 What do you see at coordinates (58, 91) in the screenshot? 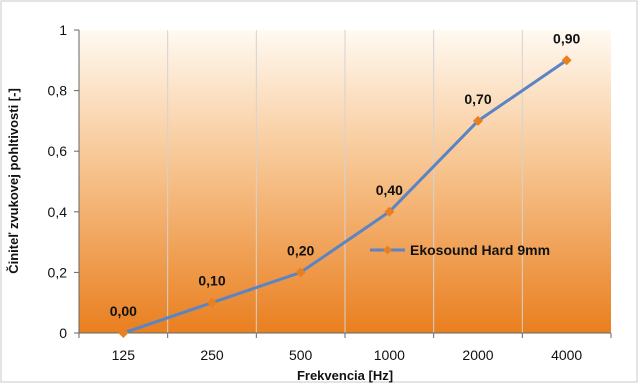
I see `y-tick-label: 0,8` at bounding box center [58, 91].